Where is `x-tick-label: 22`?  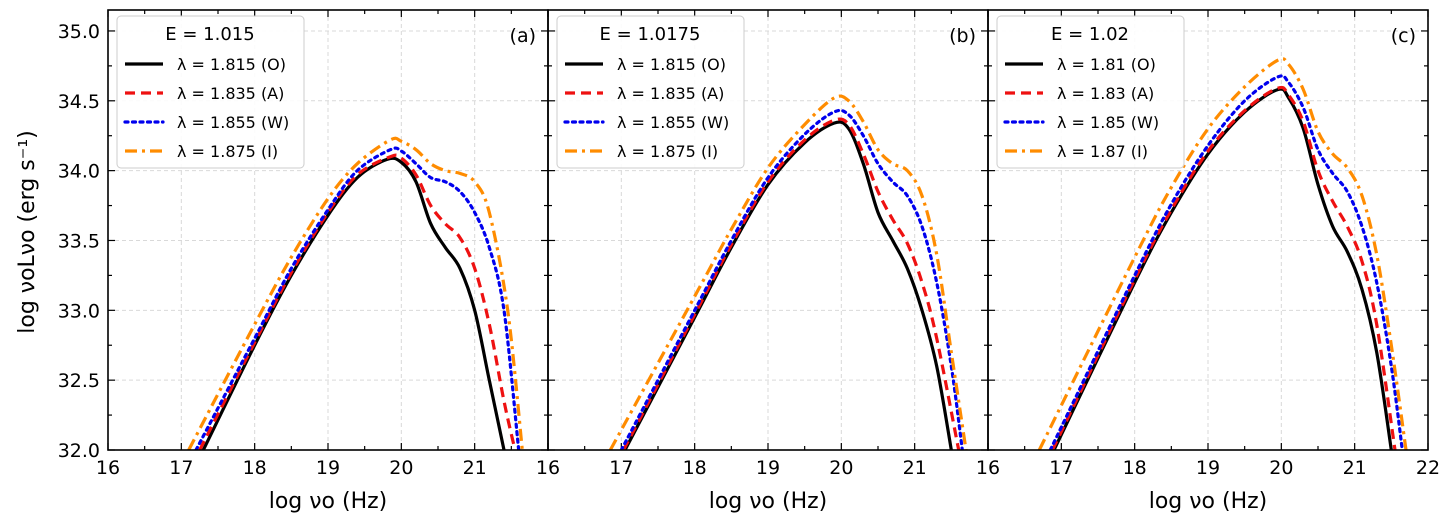
x-tick-label: 22 is located at coordinates (1428, 468).